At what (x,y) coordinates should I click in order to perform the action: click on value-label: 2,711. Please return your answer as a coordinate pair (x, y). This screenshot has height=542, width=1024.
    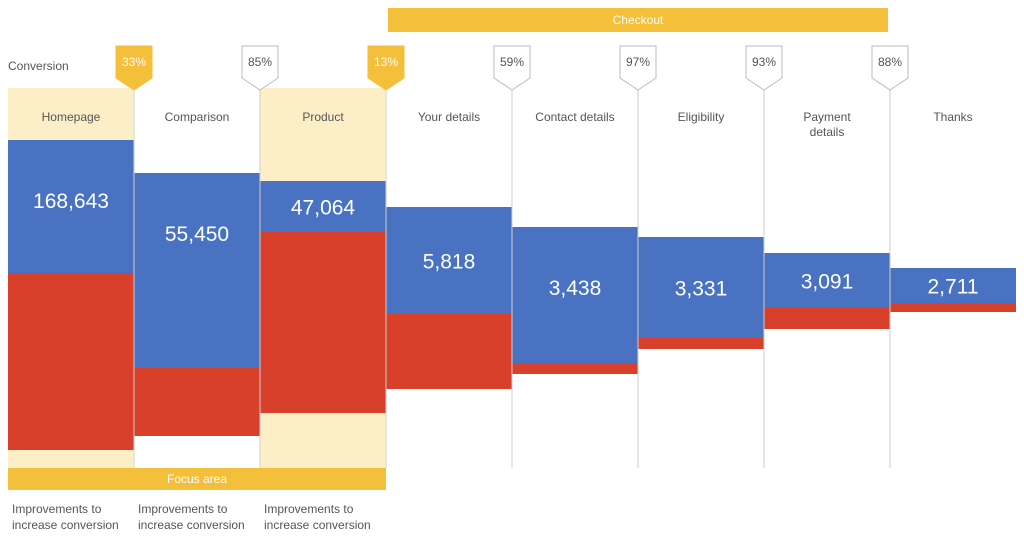
    Looking at the image, I should click on (953, 287).